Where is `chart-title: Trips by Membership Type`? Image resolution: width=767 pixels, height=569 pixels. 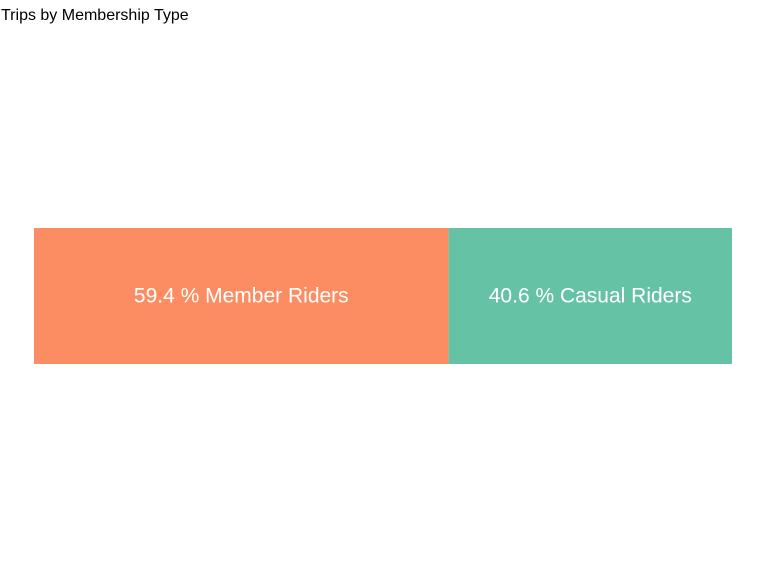
chart-title: Trips by Membership Type is located at coordinates (95, 15).